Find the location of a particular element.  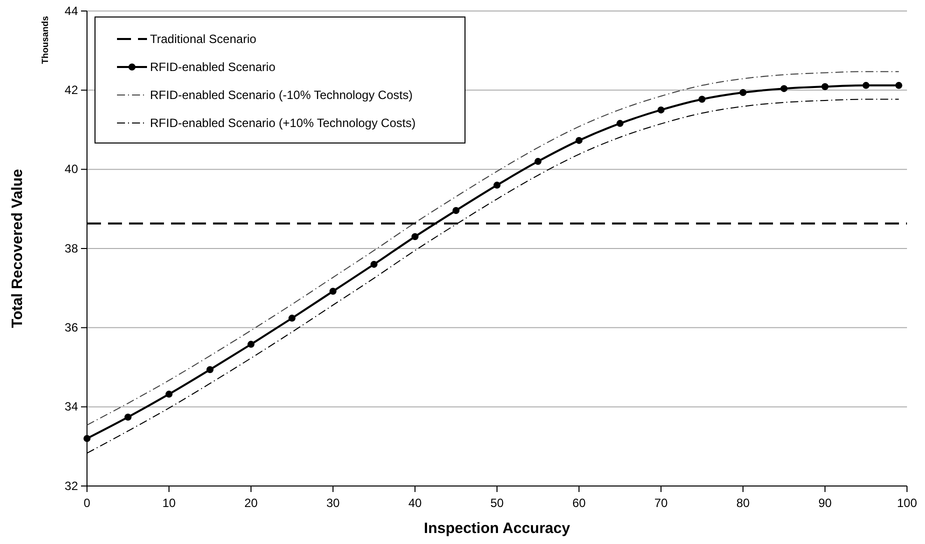

y-tick-label: 36 is located at coordinates (71, 327).